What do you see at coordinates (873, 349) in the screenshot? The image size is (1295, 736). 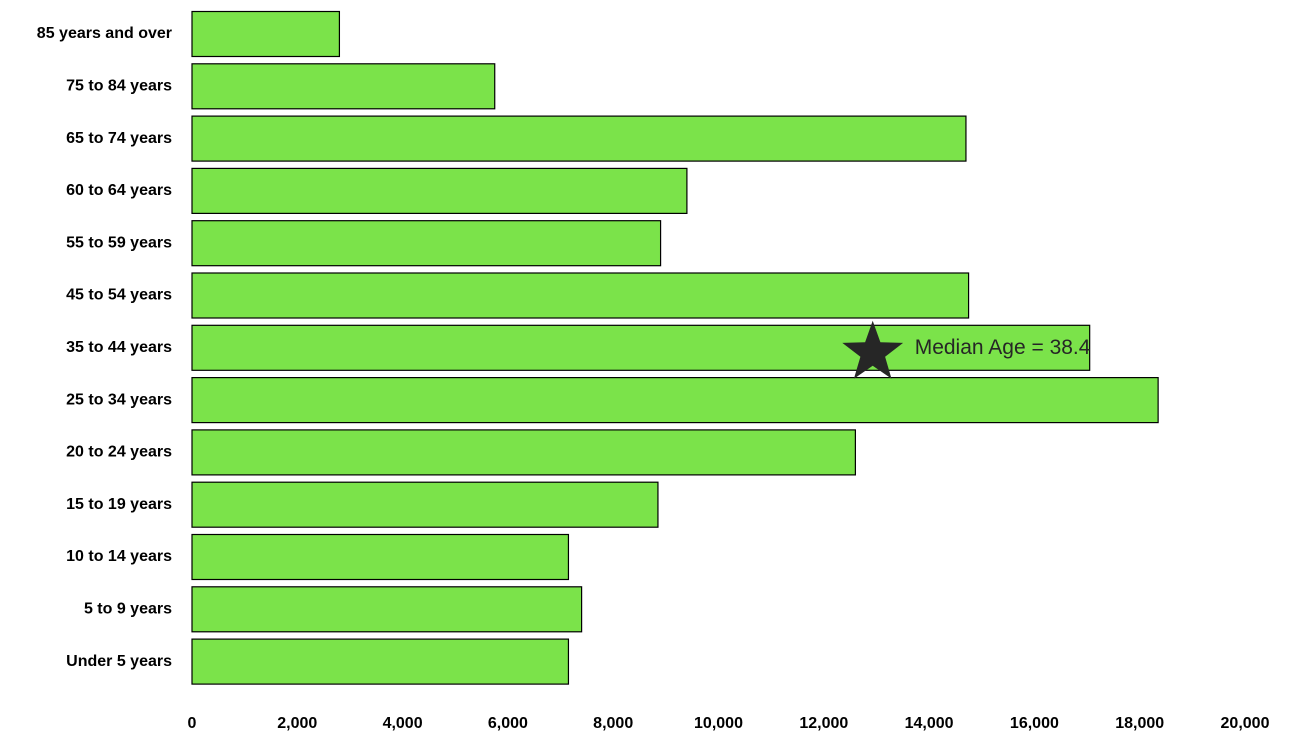 I see `star-icon` at bounding box center [873, 349].